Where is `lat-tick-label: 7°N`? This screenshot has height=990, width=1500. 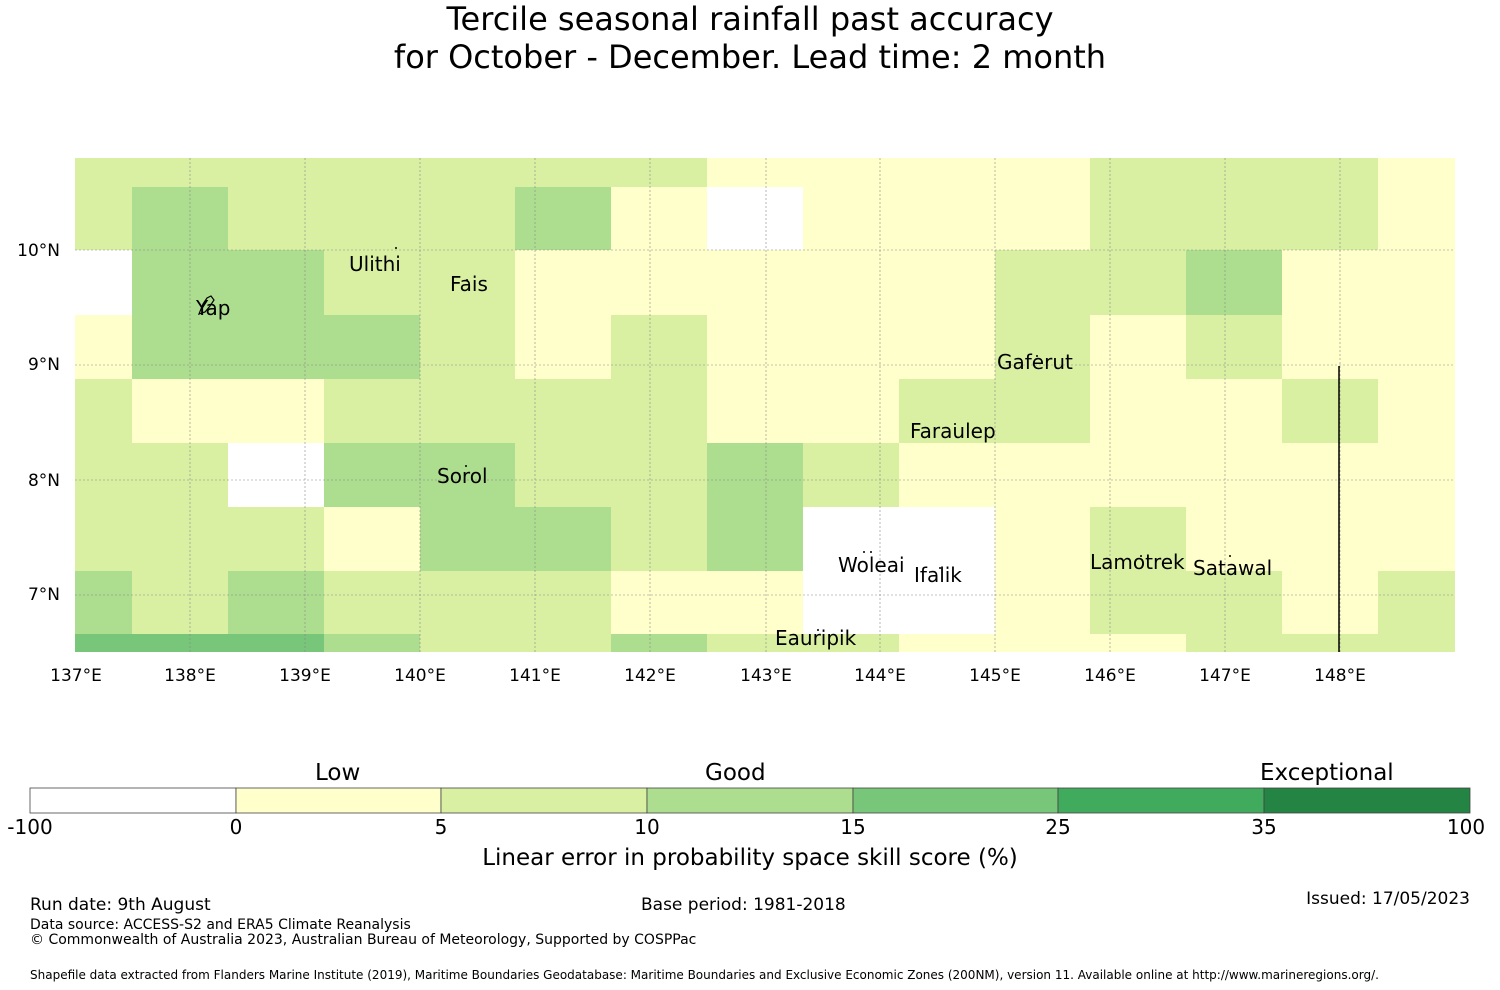 lat-tick-label: 7°N is located at coordinates (44, 595).